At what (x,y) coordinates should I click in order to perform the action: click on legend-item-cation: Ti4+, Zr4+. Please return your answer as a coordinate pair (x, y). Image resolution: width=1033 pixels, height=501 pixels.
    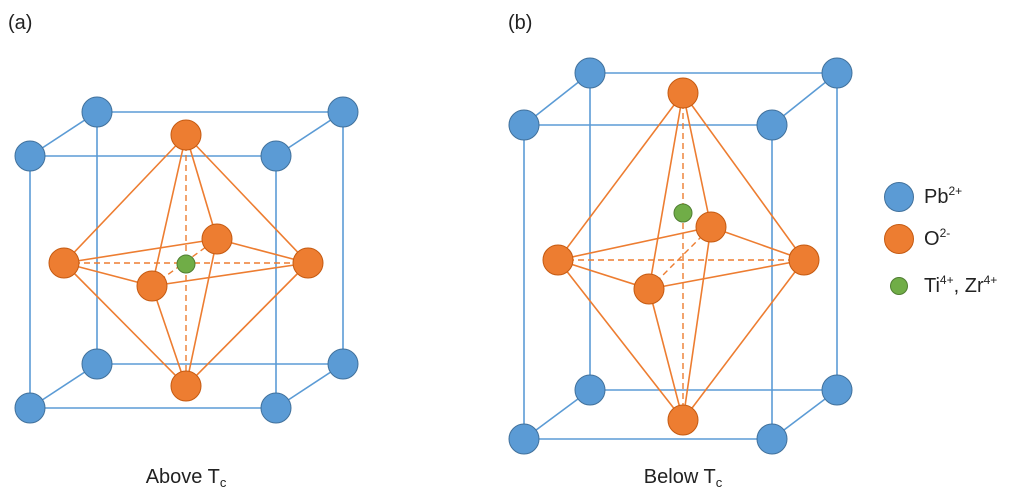
    Looking at the image, I should click on (940, 286).